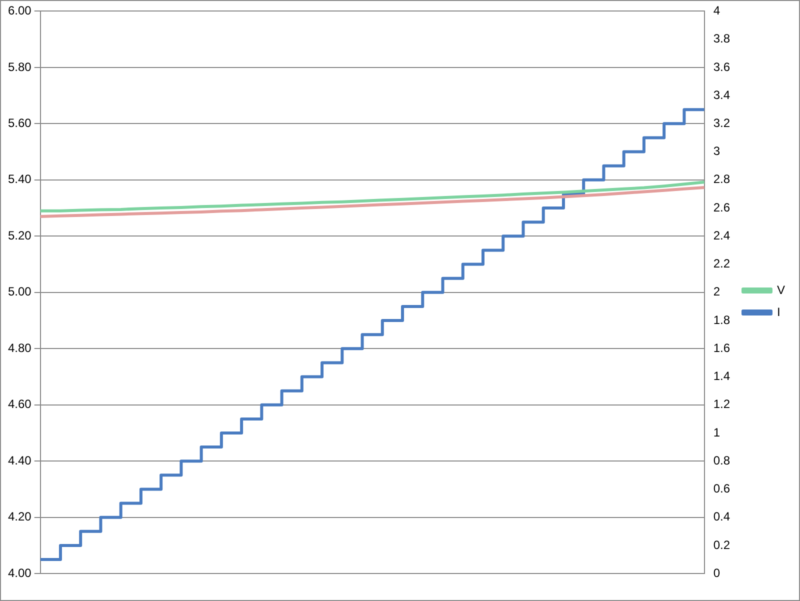 The image size is (800, 601). Describe the element at coordinates (778, 311) in the screenshot. I see `legend-label: I` at that location.